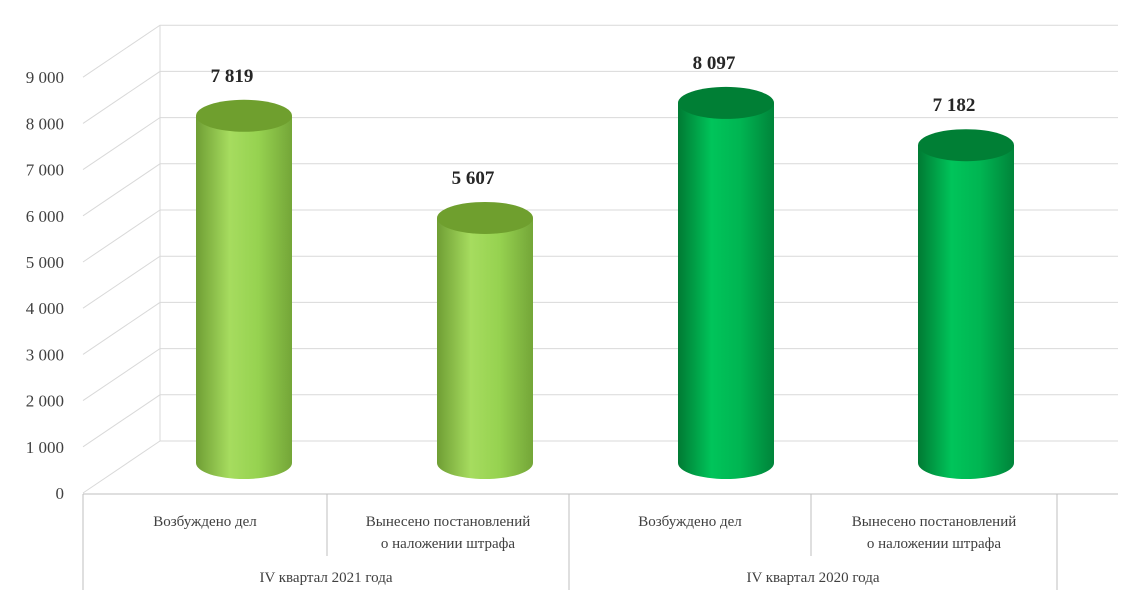  What do you see at coordinates (45, 77) in the screenshot?
I see `y-tick-label: 9 000` at bounding box center [45, 77].